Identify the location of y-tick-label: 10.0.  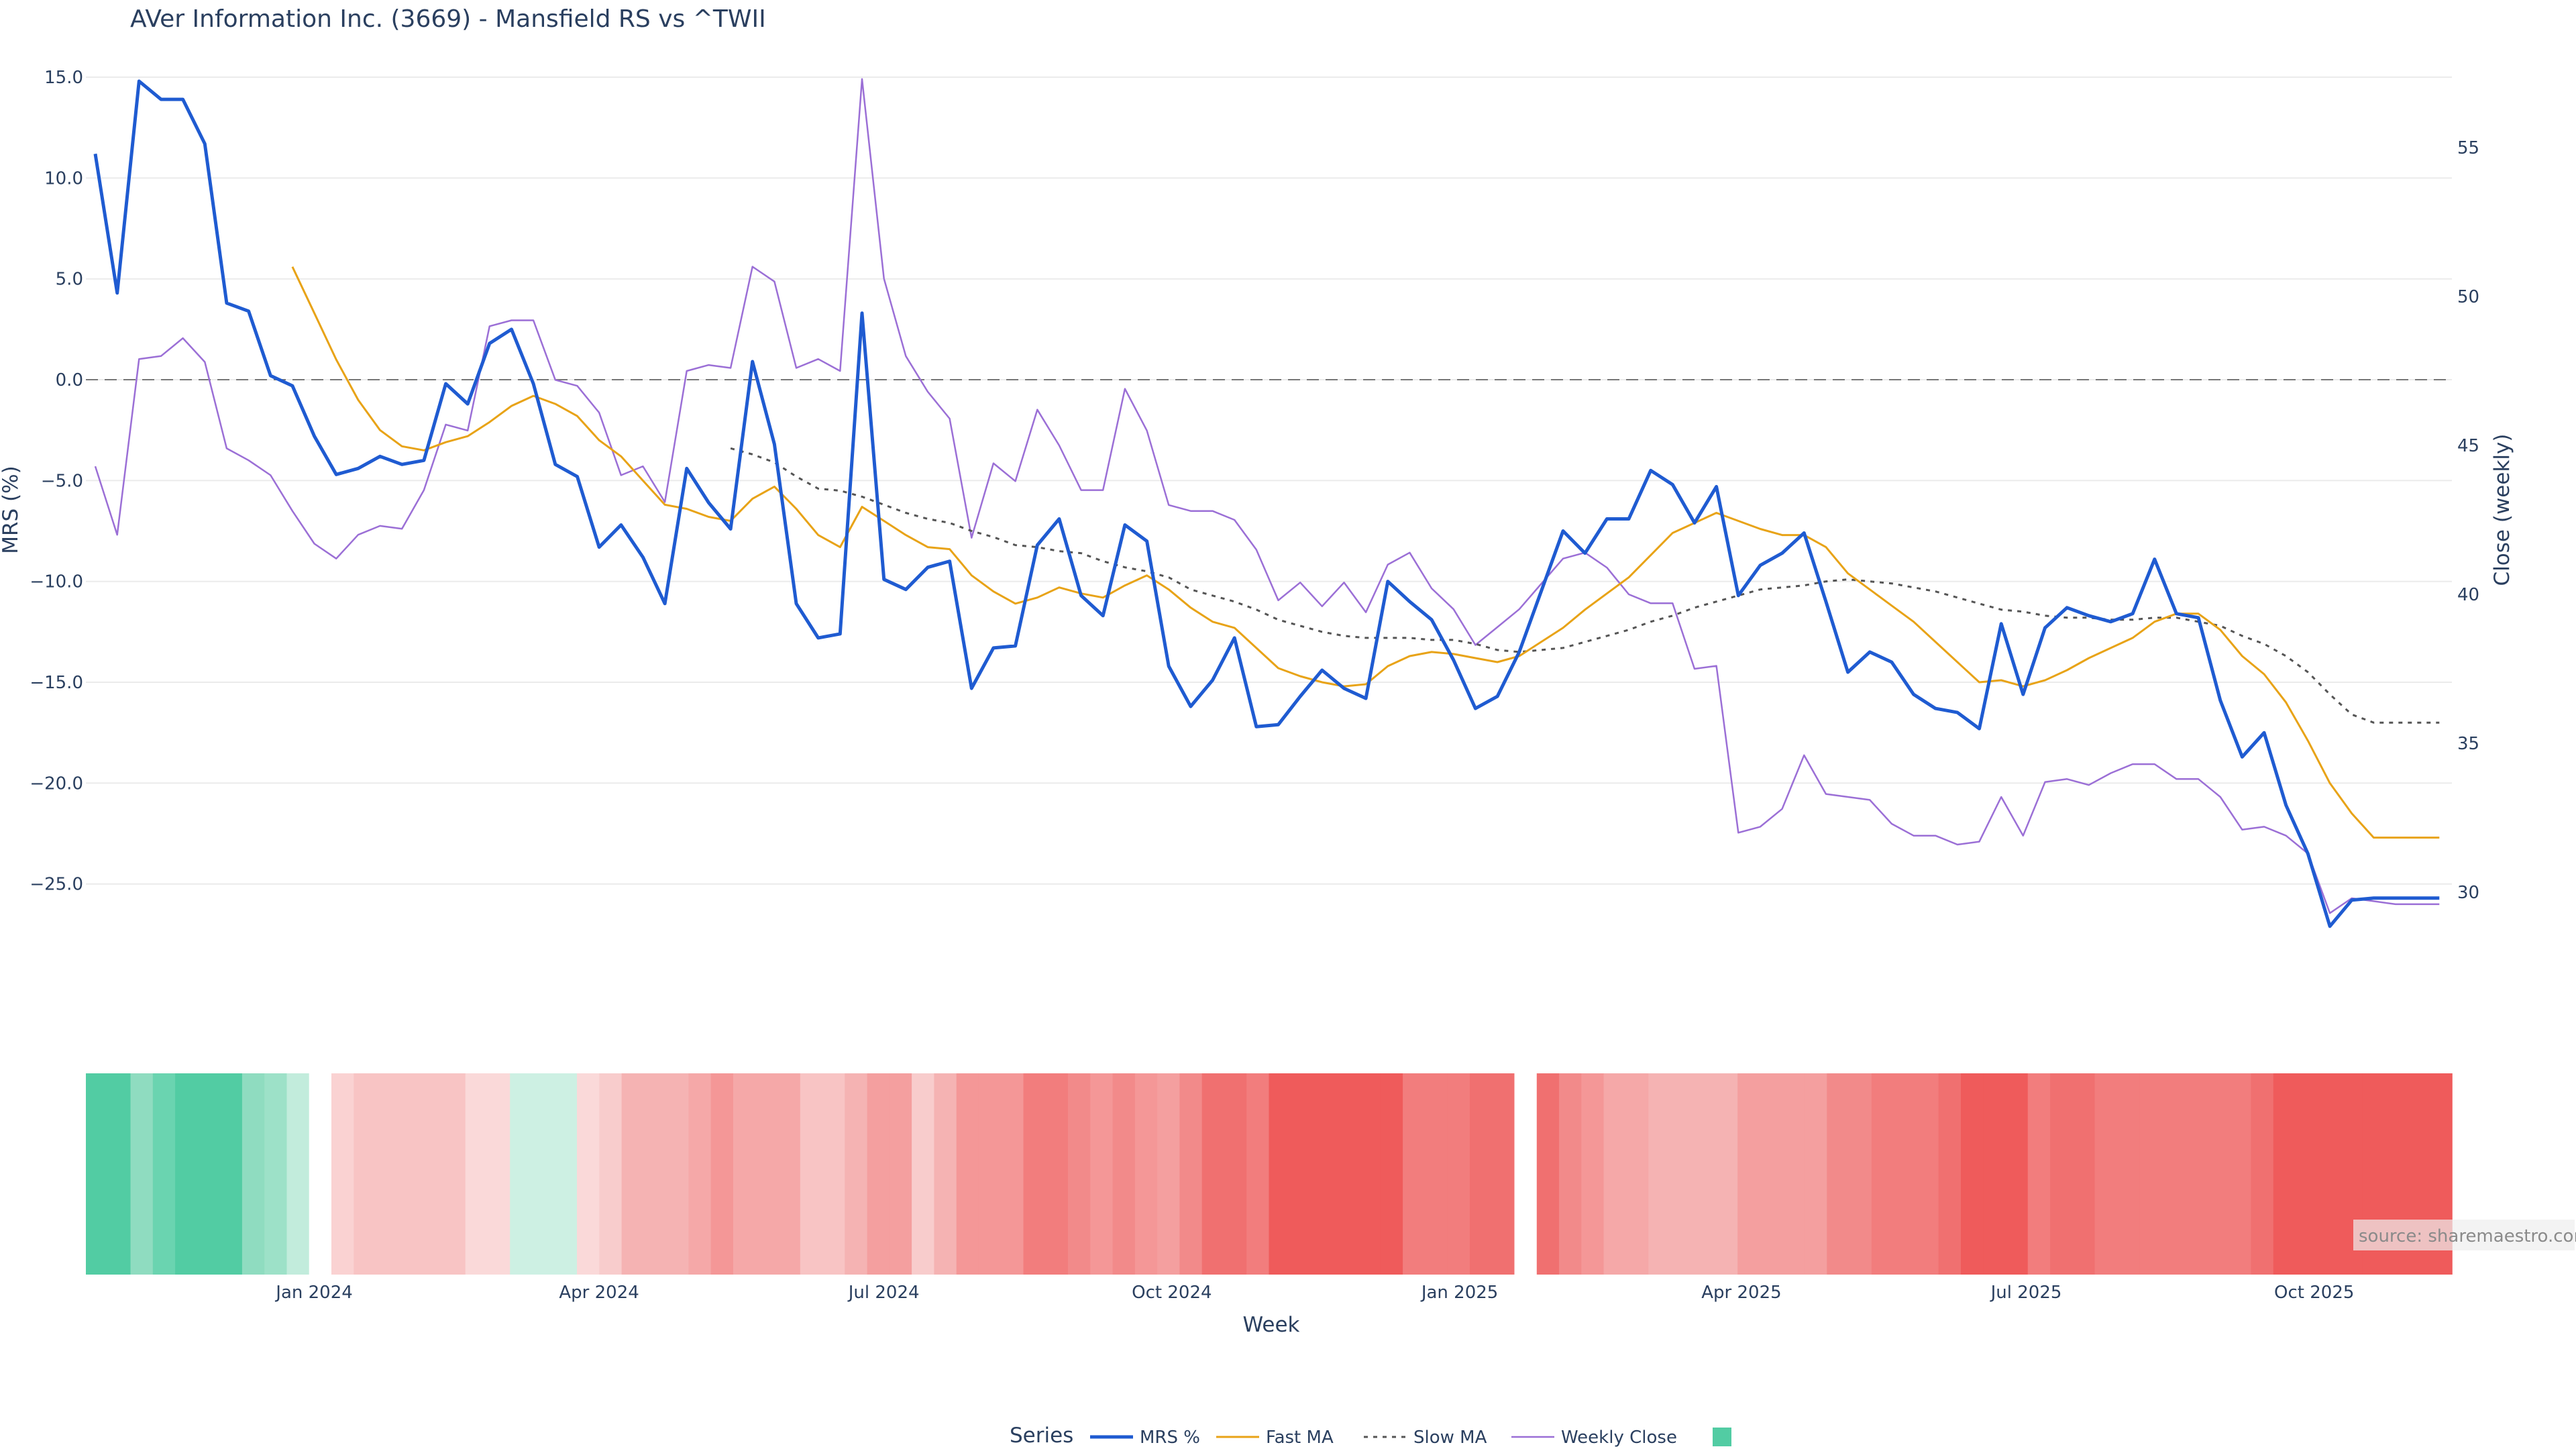
(63, 178).